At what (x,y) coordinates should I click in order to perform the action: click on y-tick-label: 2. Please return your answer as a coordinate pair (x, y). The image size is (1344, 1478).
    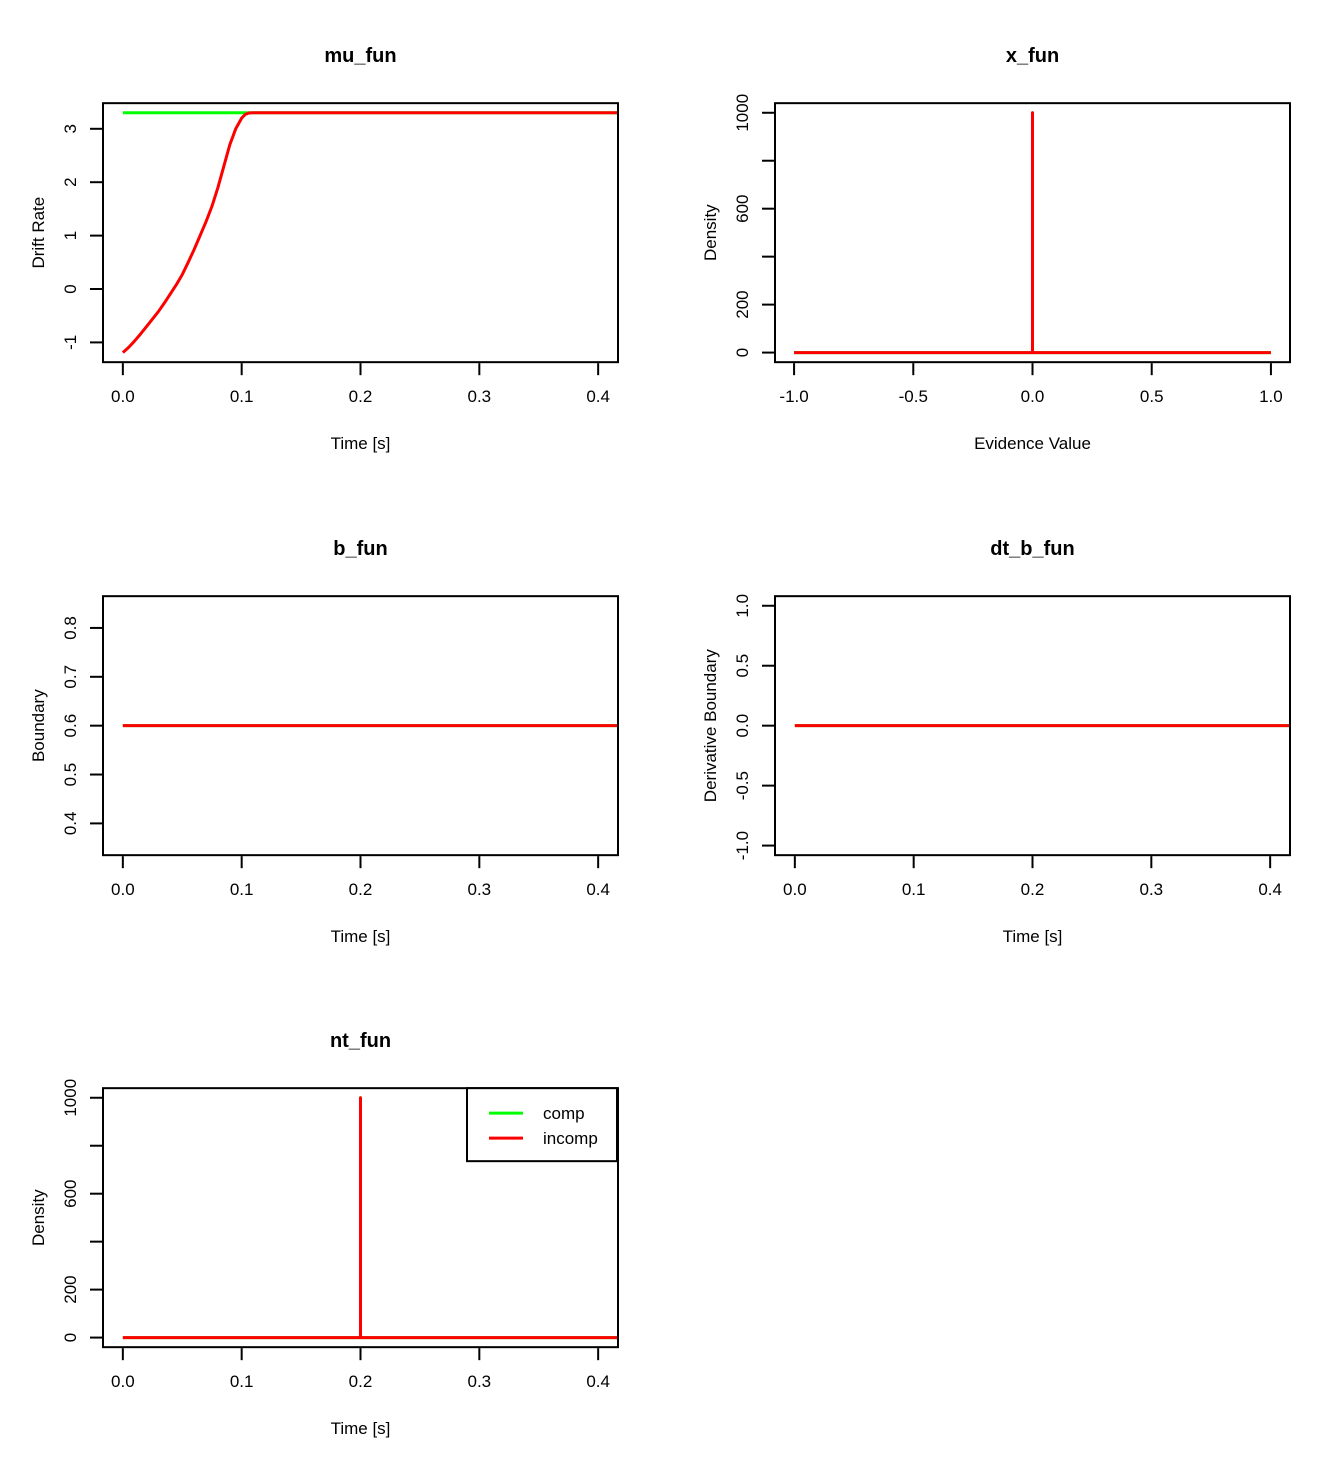
    Looking at the image, I should click on (70, 181).